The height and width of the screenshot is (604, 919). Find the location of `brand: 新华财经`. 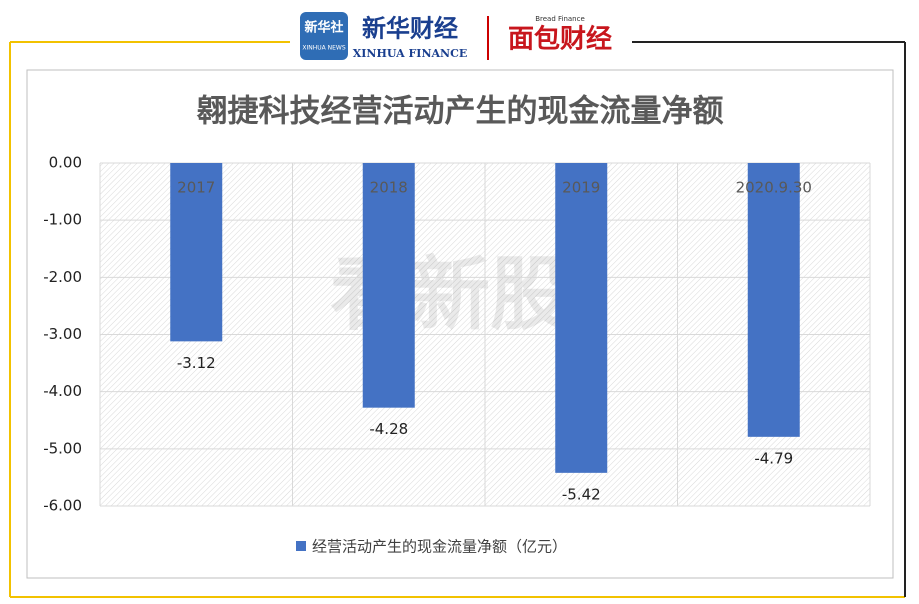

brand: 新华财经 is located at coordinates (410, 28).